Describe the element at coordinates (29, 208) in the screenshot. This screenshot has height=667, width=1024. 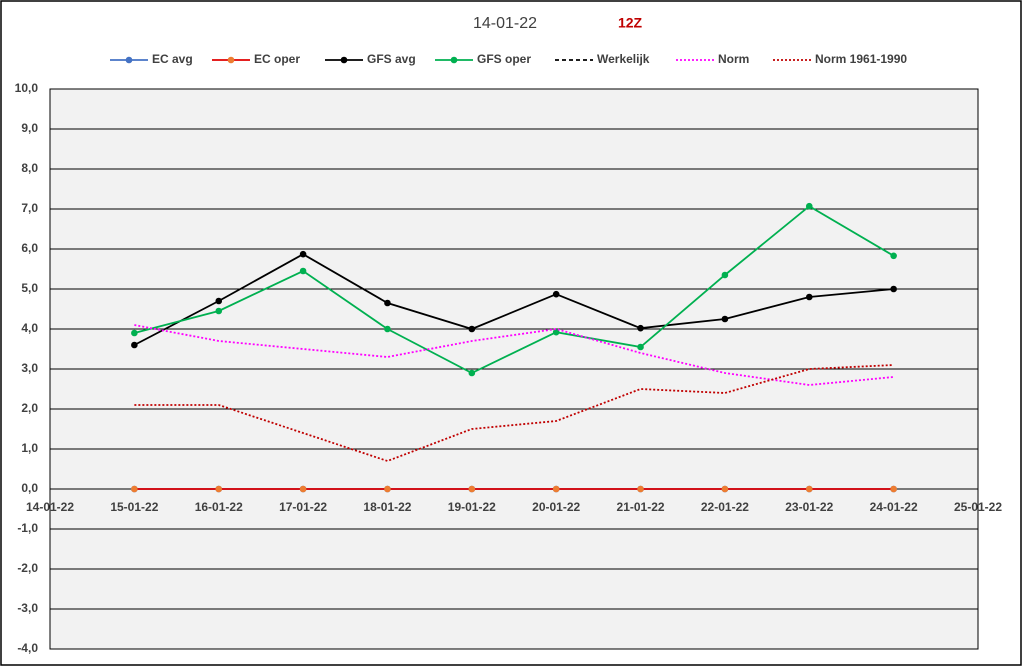
I see `y-tick-label: 7,0` at that location.